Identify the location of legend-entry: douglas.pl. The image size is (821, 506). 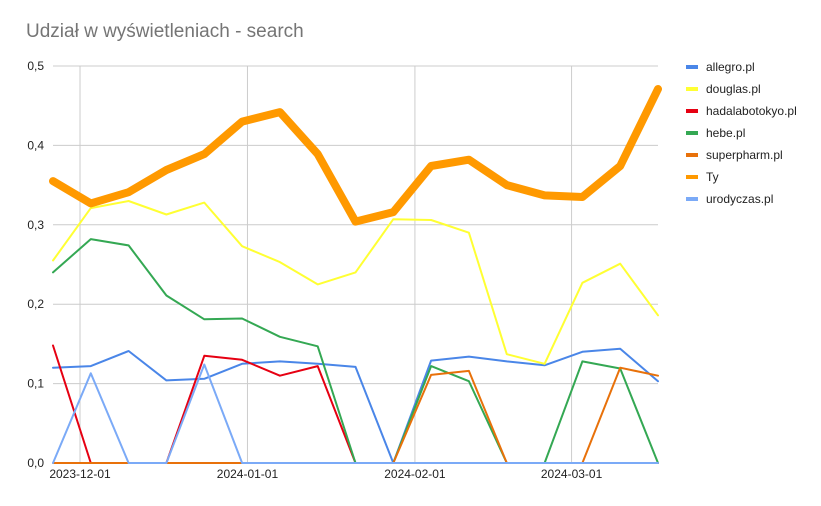
(733, 89).